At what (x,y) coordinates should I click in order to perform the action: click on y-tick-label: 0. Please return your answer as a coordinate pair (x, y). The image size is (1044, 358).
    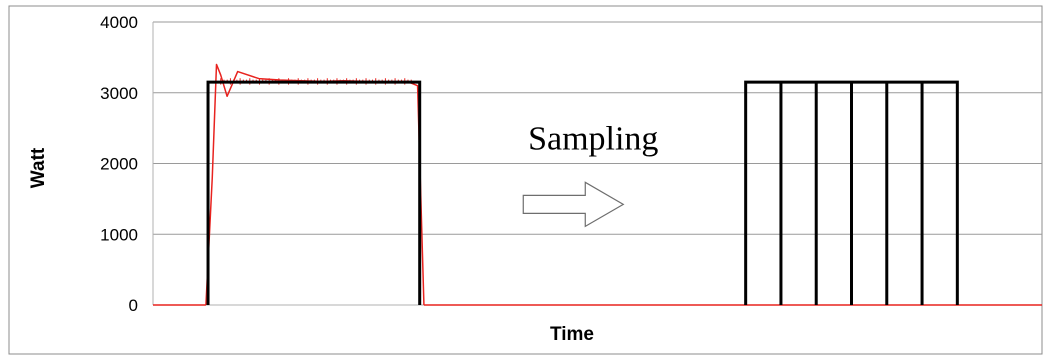
    Looking at the image, I should click on (133, 305).